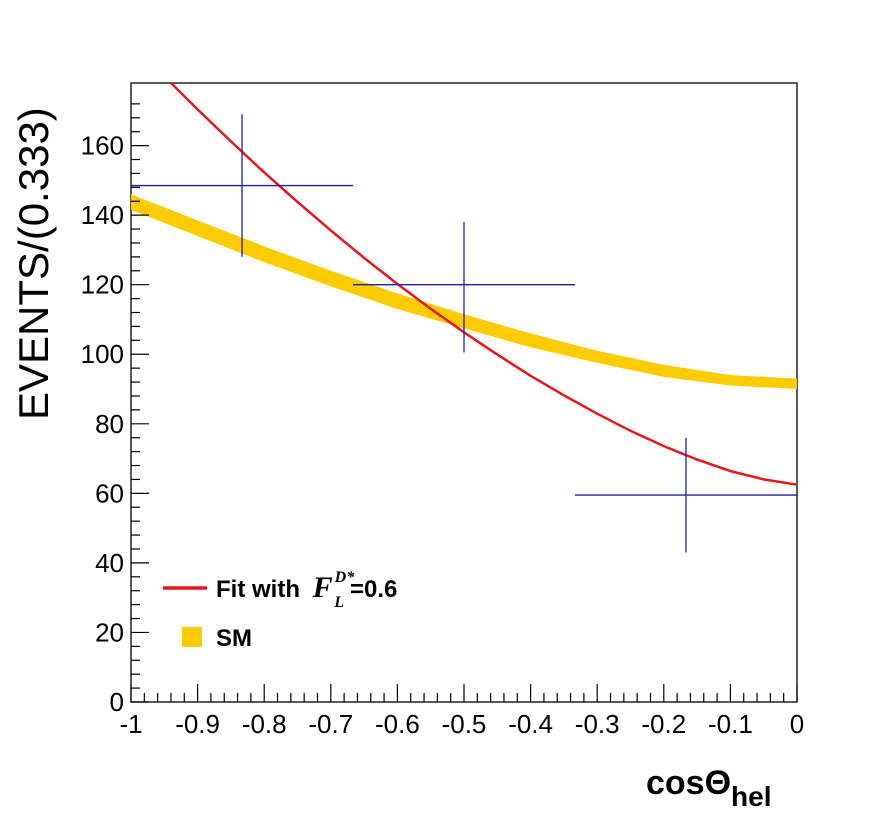 The image size is (886, 833). What do you see at coordinates (663, 724) in the screenshot?
I see `x-tick-label: -0.2` at bounding box center [663, 724].